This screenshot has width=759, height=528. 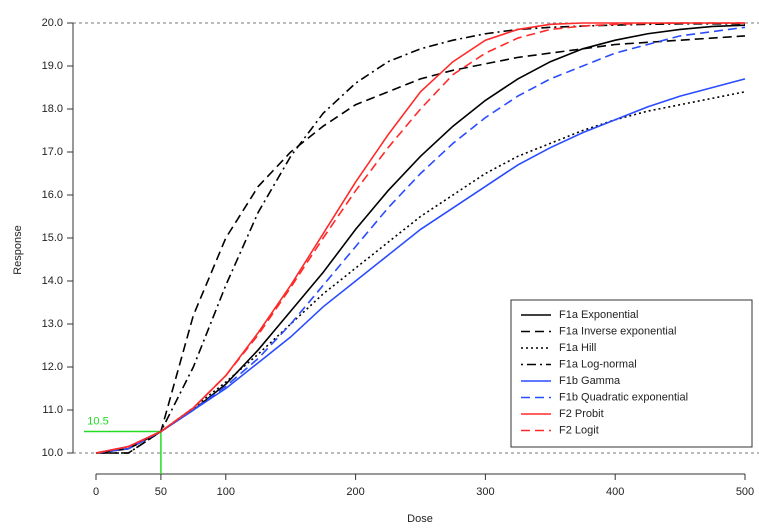 I want to click on x-tick-label: 200, so click(x=355, y=492).